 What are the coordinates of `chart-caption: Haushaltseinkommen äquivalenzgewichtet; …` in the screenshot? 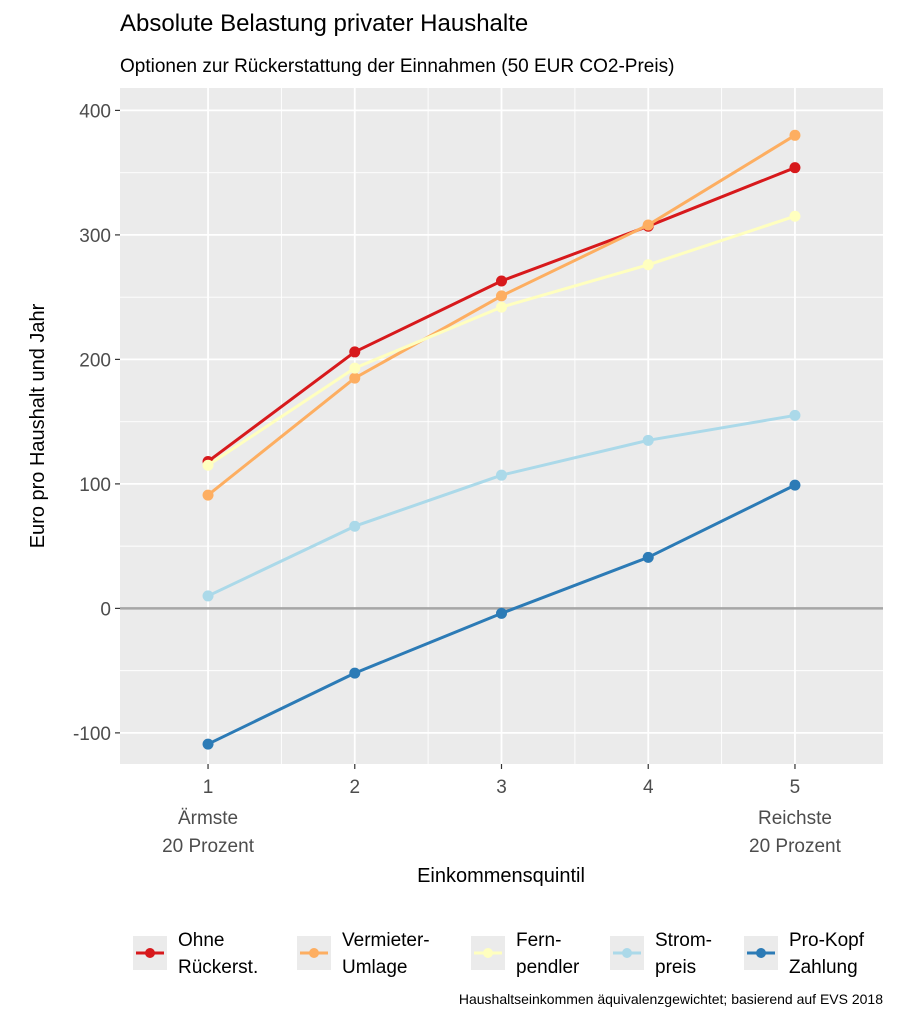 It's located at (671, 999).